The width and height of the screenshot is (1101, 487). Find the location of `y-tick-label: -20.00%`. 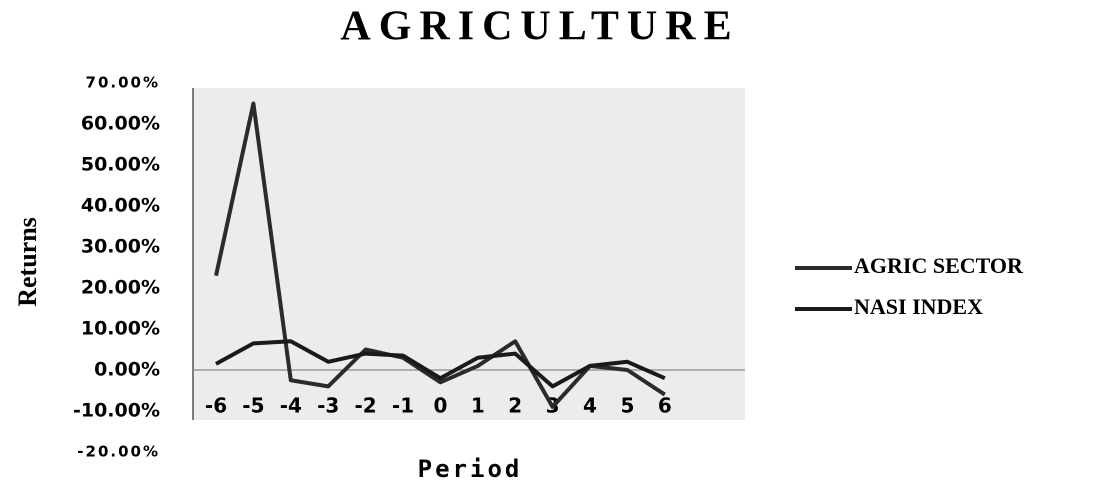

y-tick-label: -20.00% is located at coordinates (118, 452).